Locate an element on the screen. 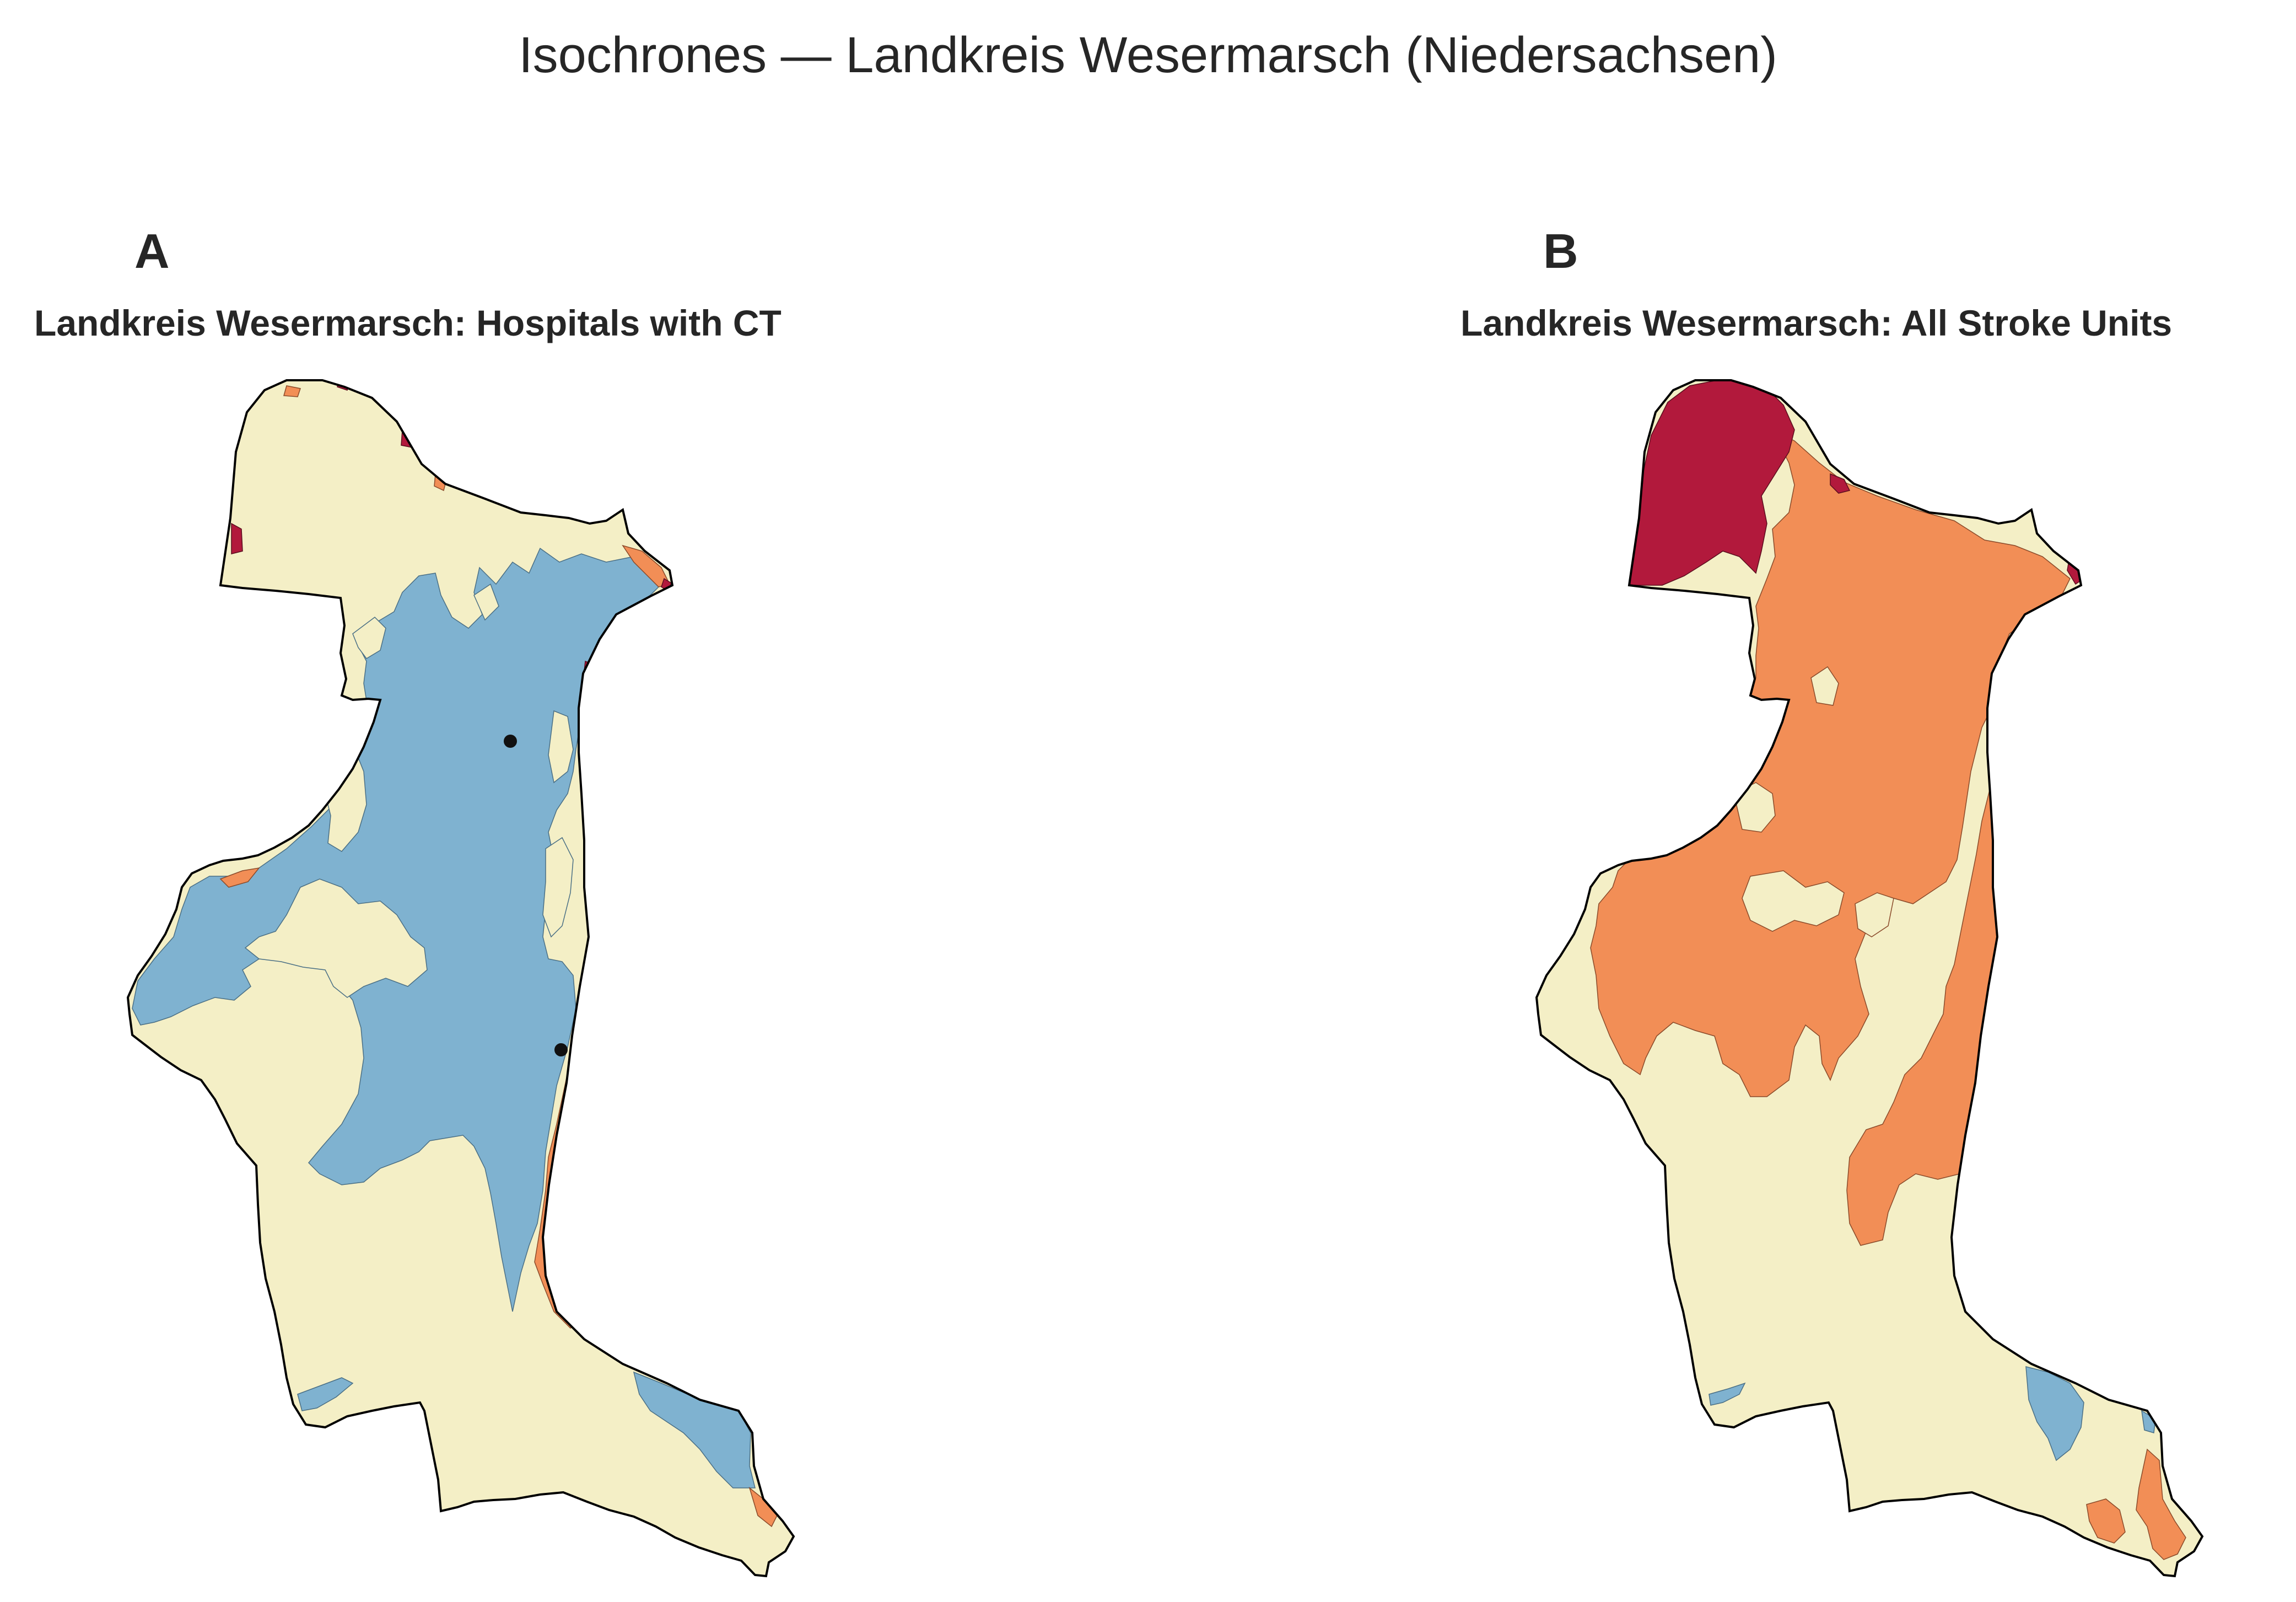 The image size is (2296, 1602). panel-a-band-30-45-top is located at coordinates (292, 391).